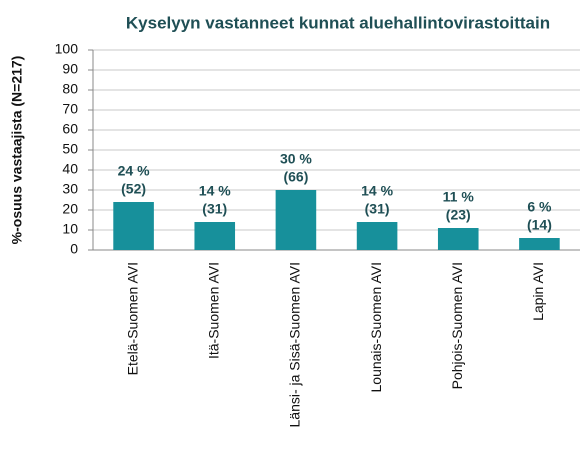  Describe the element at coordinates (70, 169) in the screenshot. I see `y-tick-label: 40` at that location.